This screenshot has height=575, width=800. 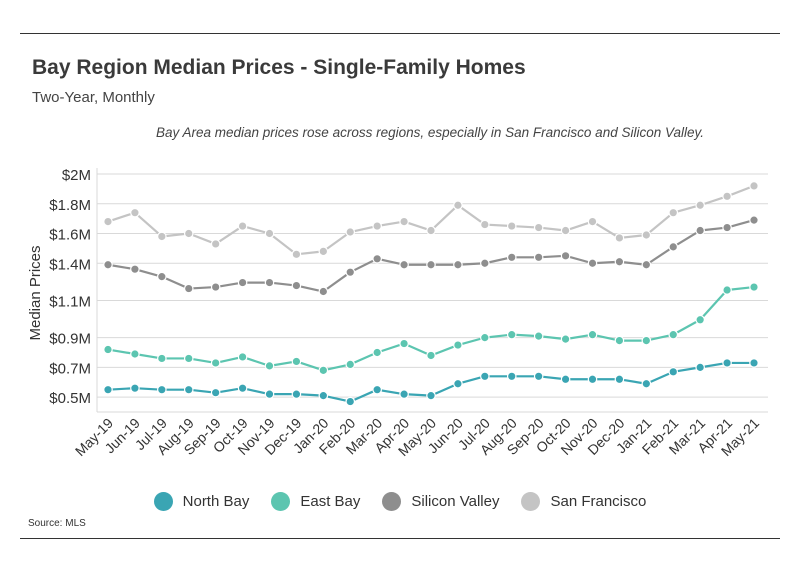 What do you see at coordinates (35, 292) in the screenshot?
I see `y-axis-label: Median Prices` at bounding box center [35, 292].